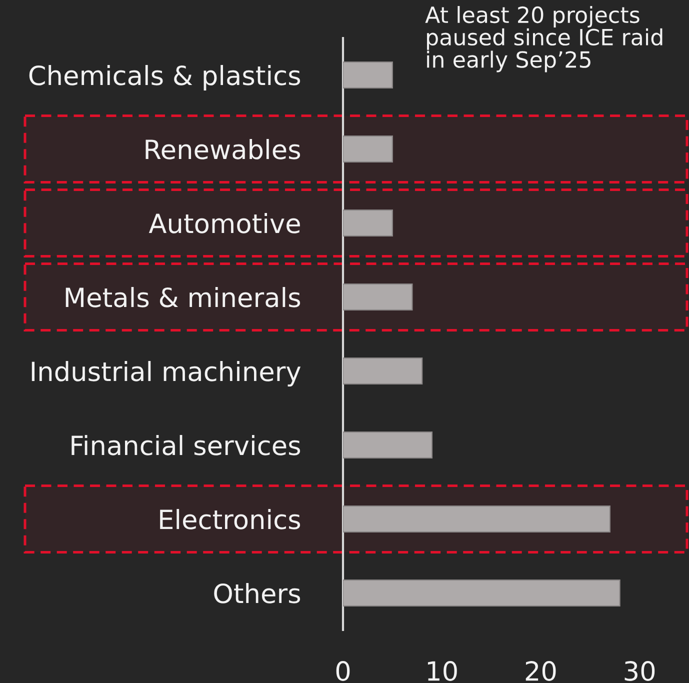 This screenshot has height=683, width=689. I want to click on y-tick-label: Metals & minerals, so click(183, 297).